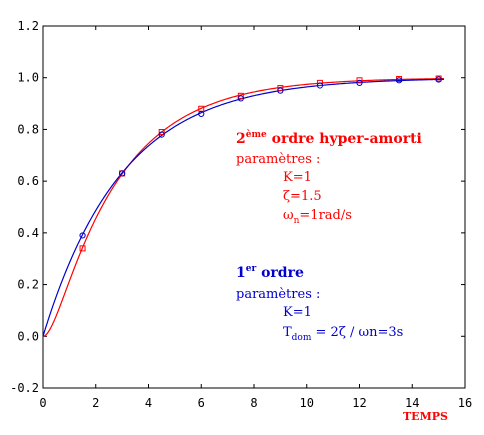  I want to click on y-tick-label: -0.2, so click(24, 388).